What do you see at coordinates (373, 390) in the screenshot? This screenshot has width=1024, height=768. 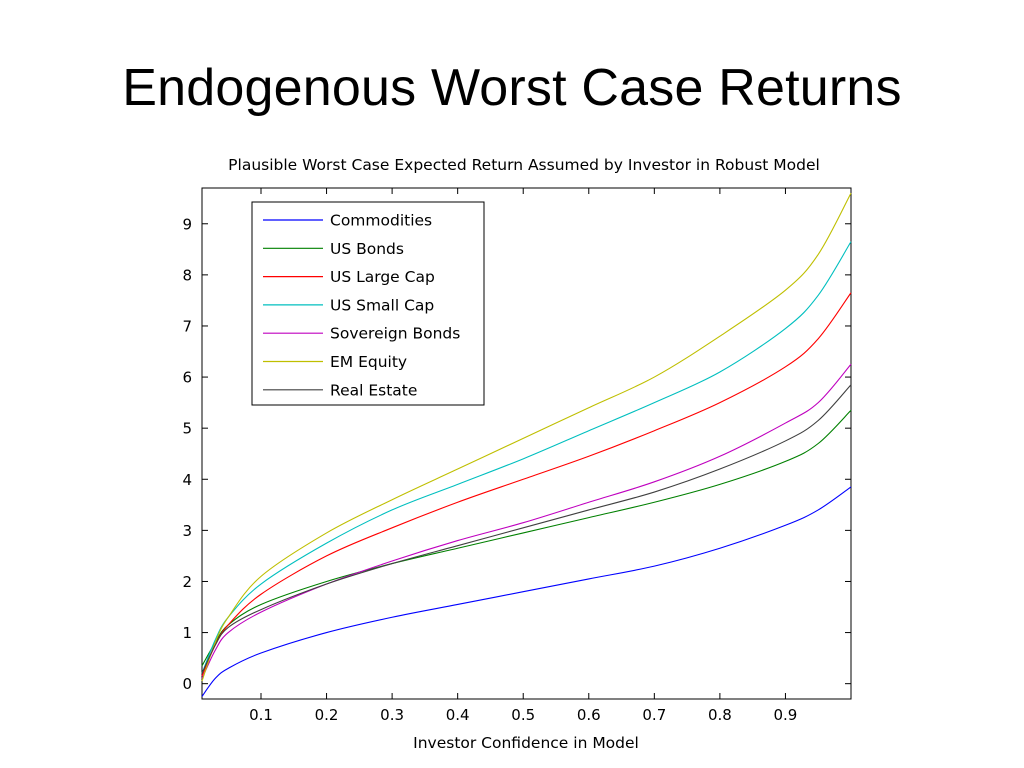 I see `legend-label-real-estate: Real Estate` at bounding box center [373, 390].